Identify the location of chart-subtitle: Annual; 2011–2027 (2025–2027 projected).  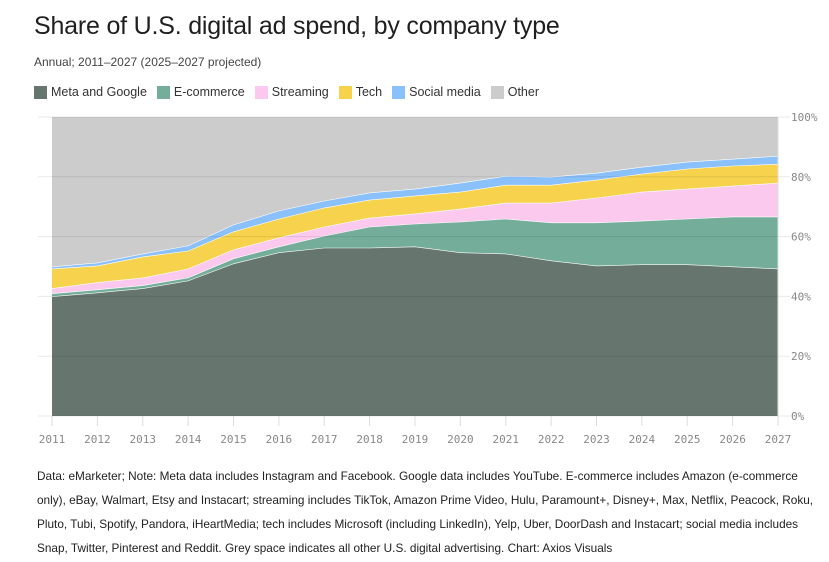
(148, 62).